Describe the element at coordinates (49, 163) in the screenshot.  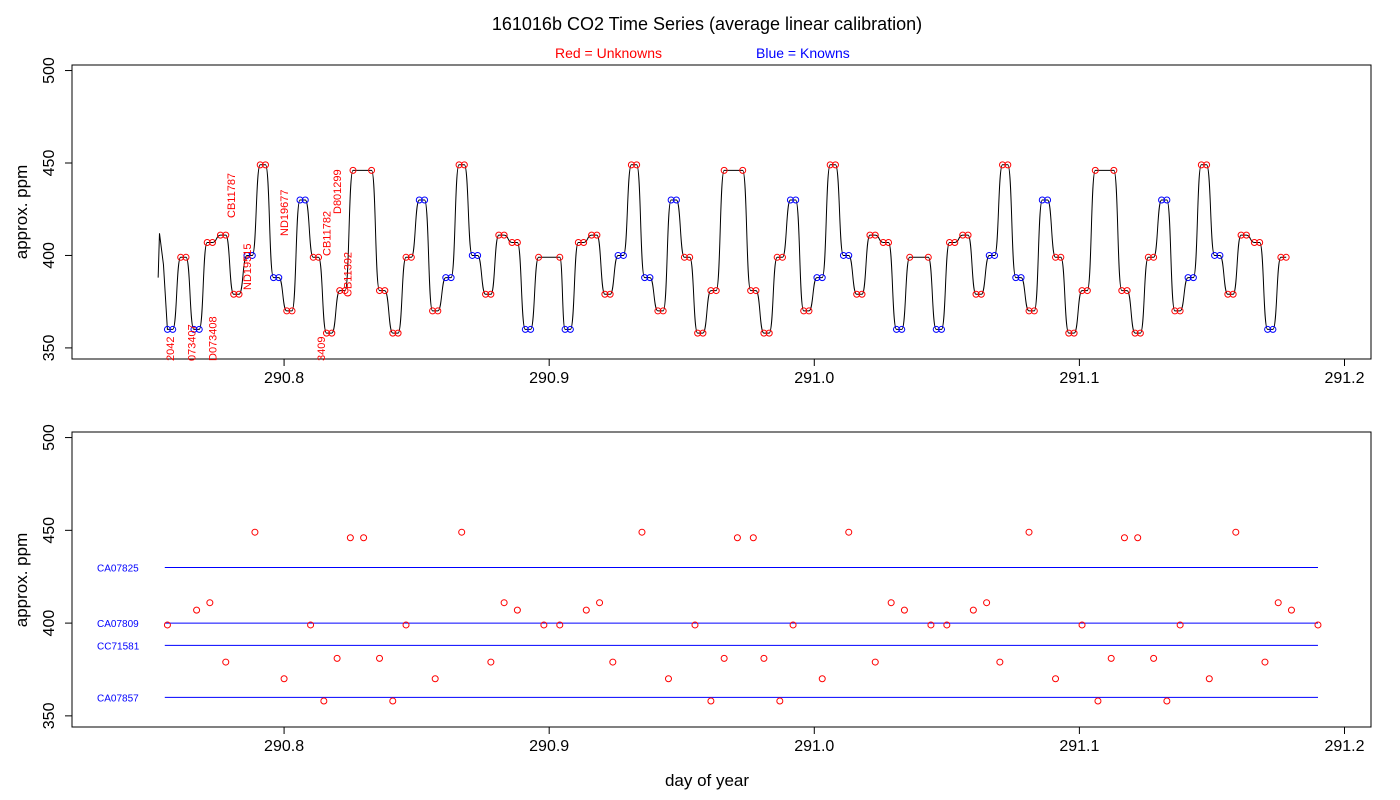
I see `top-y-tick-label: 450` at that location.